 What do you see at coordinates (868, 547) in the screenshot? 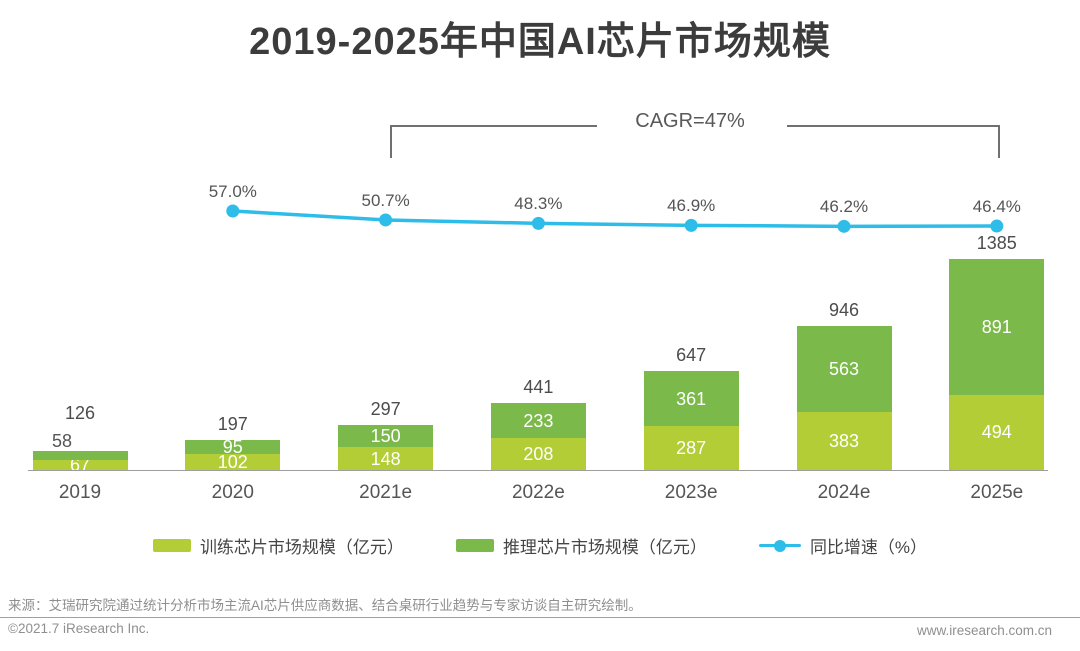
I see `legend-label: 同比增速（%）` at bounding box center [868, 547].